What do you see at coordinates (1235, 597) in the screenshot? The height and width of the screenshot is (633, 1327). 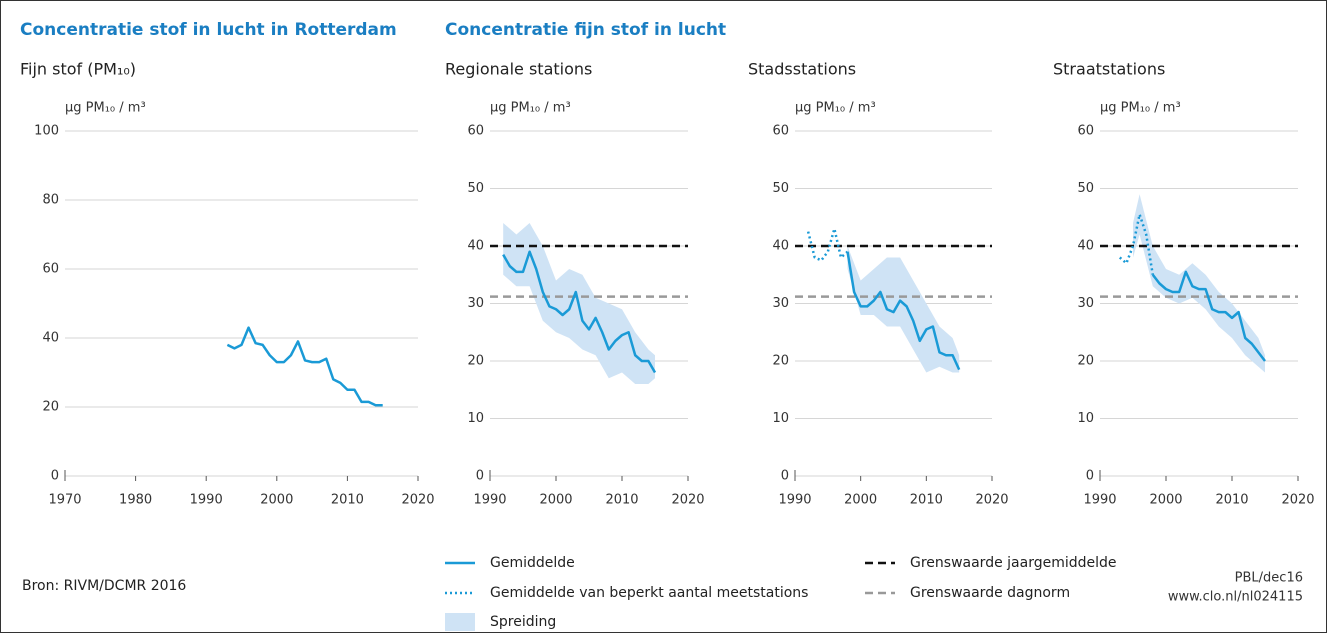 I see `credit: www.clo.nl/nl024115` at bounding box center [1235, 597].